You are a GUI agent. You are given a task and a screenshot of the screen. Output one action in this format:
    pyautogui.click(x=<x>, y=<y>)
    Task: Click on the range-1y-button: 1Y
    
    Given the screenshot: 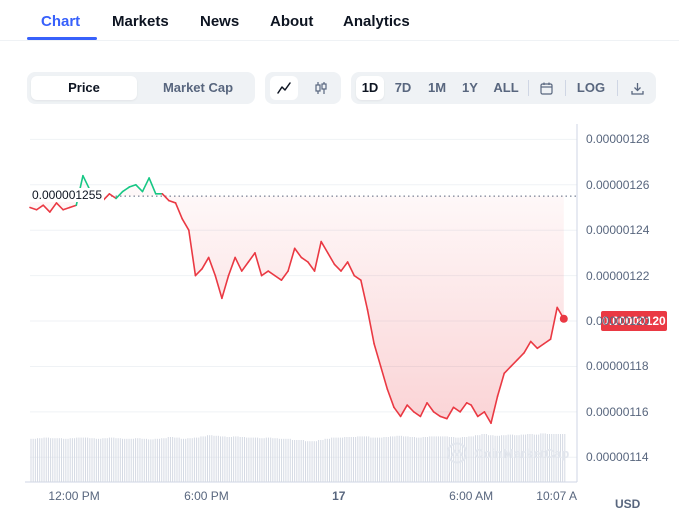 What is the action you would take?
    pyautogui.click(x=470, y=87)
    